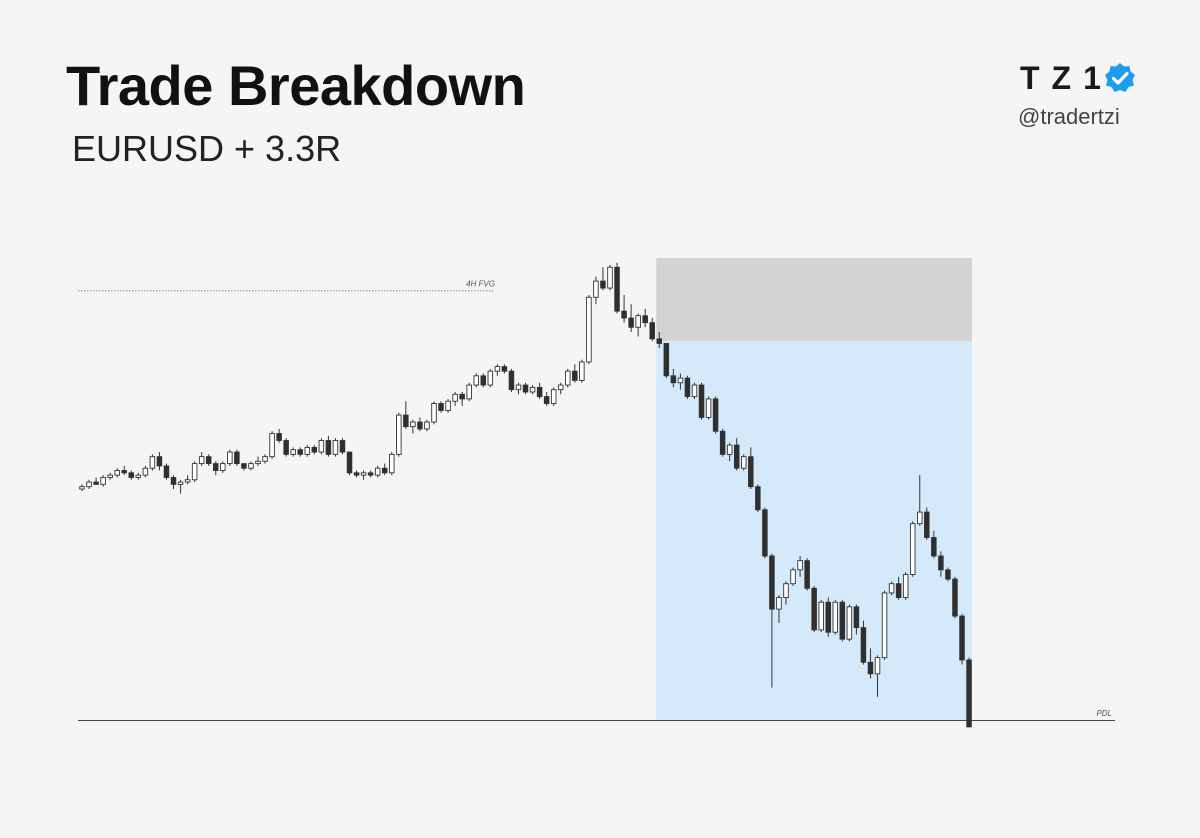 The width and height of the screenshot is (1200, 838). What do you see at coordinates (480, 283) in the screenshot?
I see `fvg-label: 4H FVG` at bounding box center [480, 283].